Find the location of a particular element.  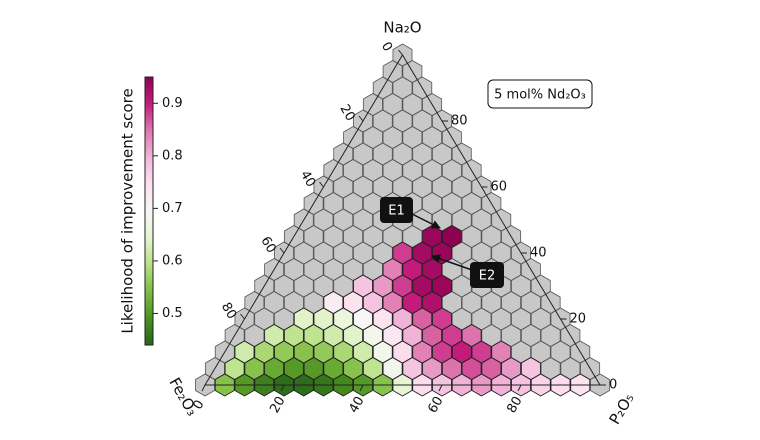

p2o5-tick-label: 20 is located at coordinates (277, 405).